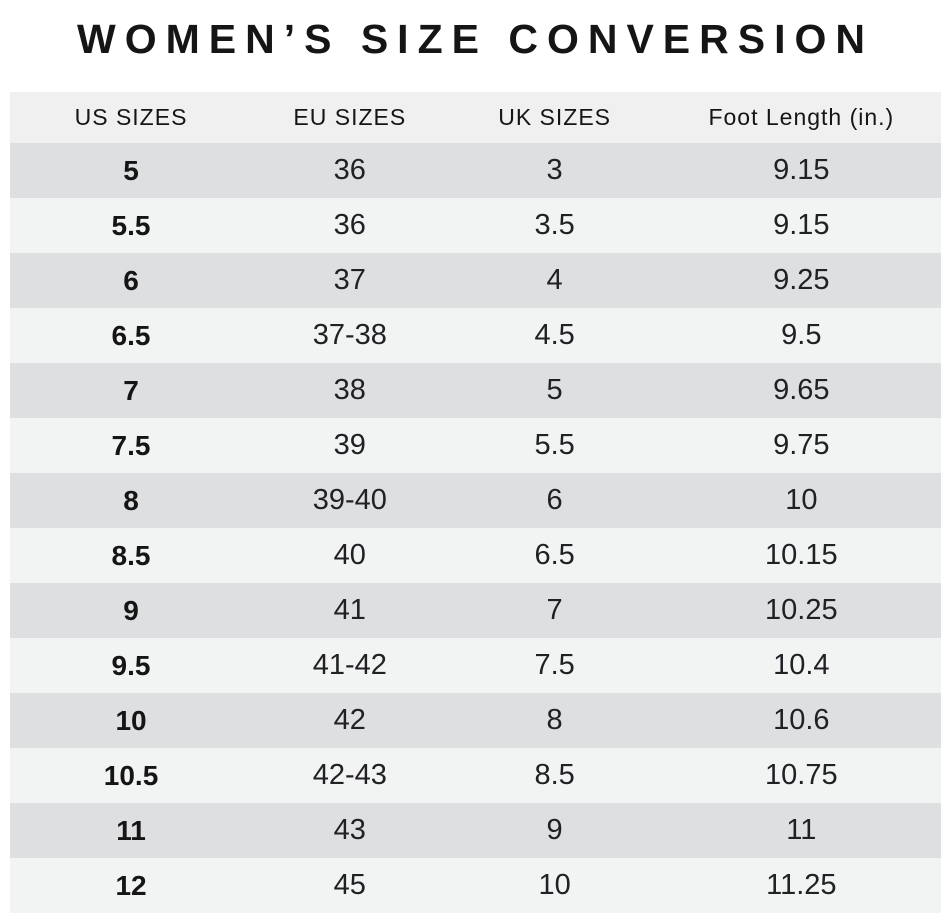  I want to click on cell-foot-length: 11, so click(801, 830).